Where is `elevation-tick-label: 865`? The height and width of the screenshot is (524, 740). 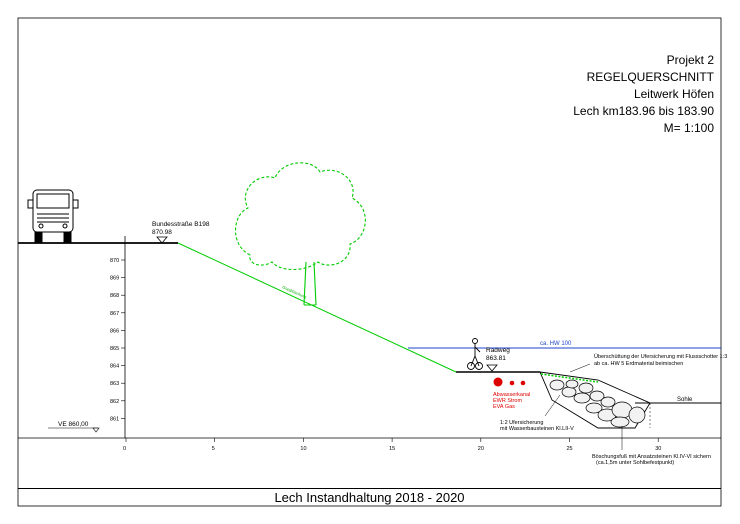
elevation-tick-label: 865 is located at coordinates (114, 349).